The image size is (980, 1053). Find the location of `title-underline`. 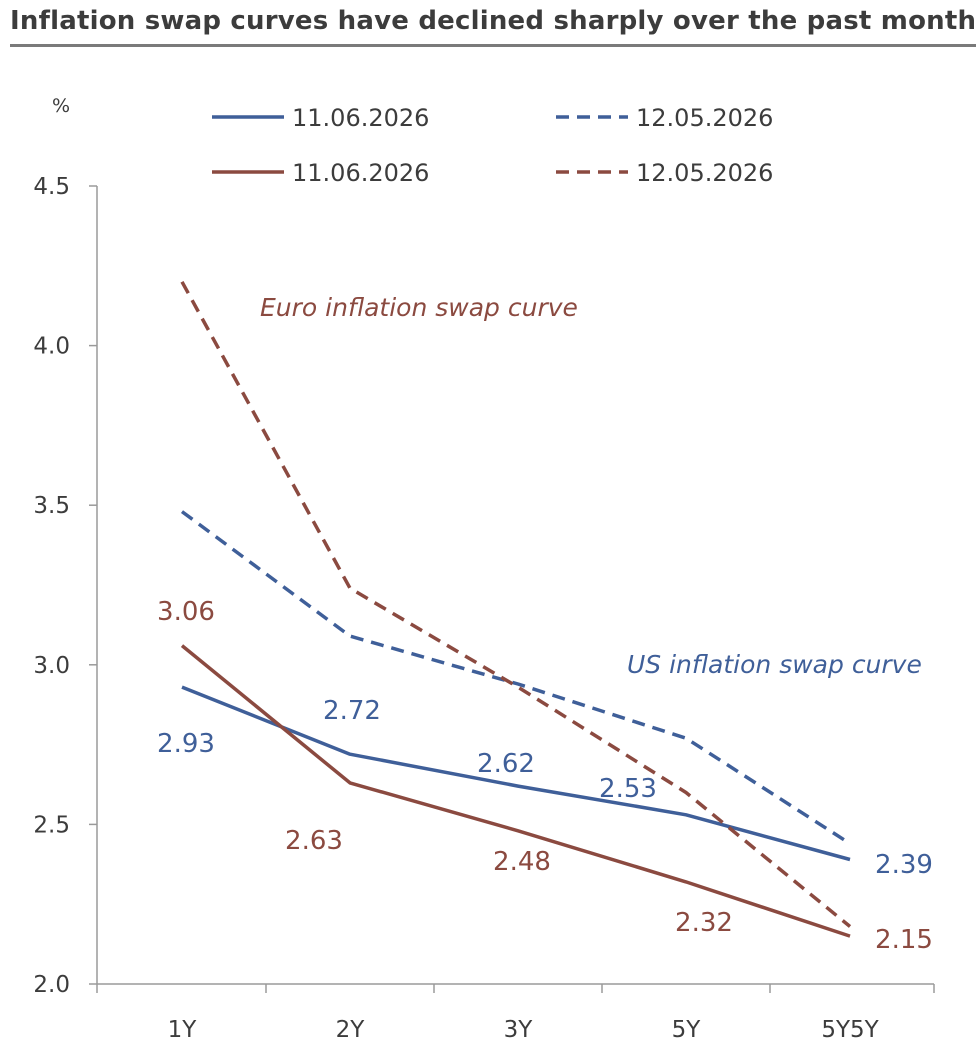

title-underline is located at coordinates (493, 45).